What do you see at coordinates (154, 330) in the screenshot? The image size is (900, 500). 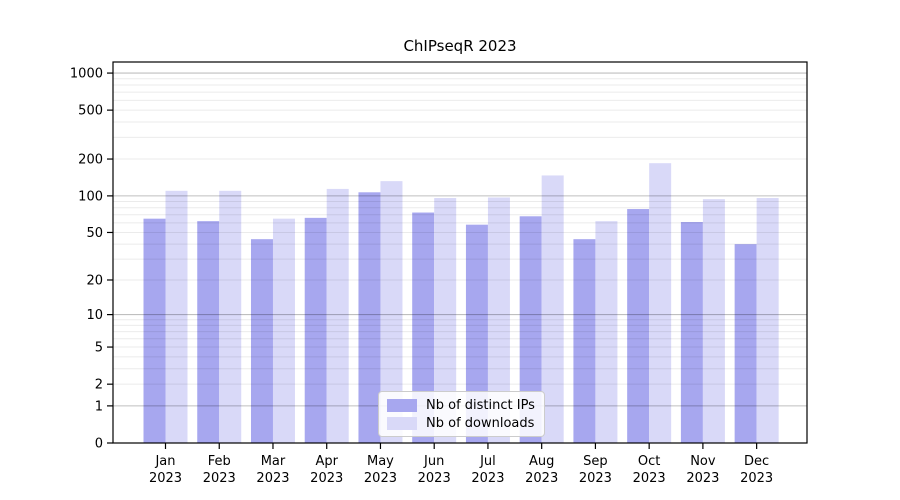 I see `bar-distinct-ips-jan` at bounding box center [154, 330].